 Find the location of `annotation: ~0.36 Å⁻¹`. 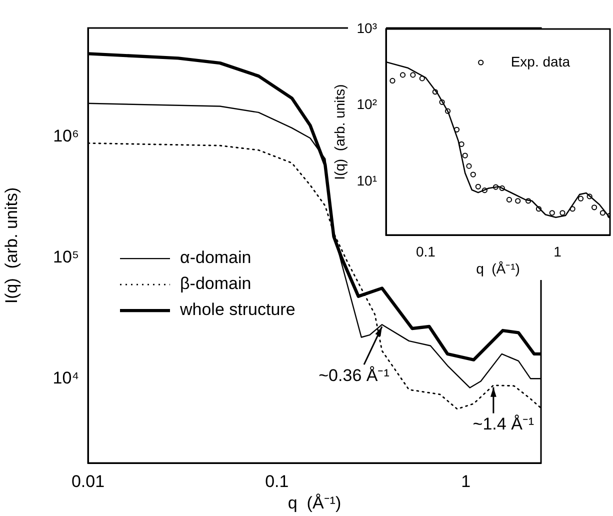

annotation: ~0.36 Å⁻¹ is located at coordinates (354, 375).